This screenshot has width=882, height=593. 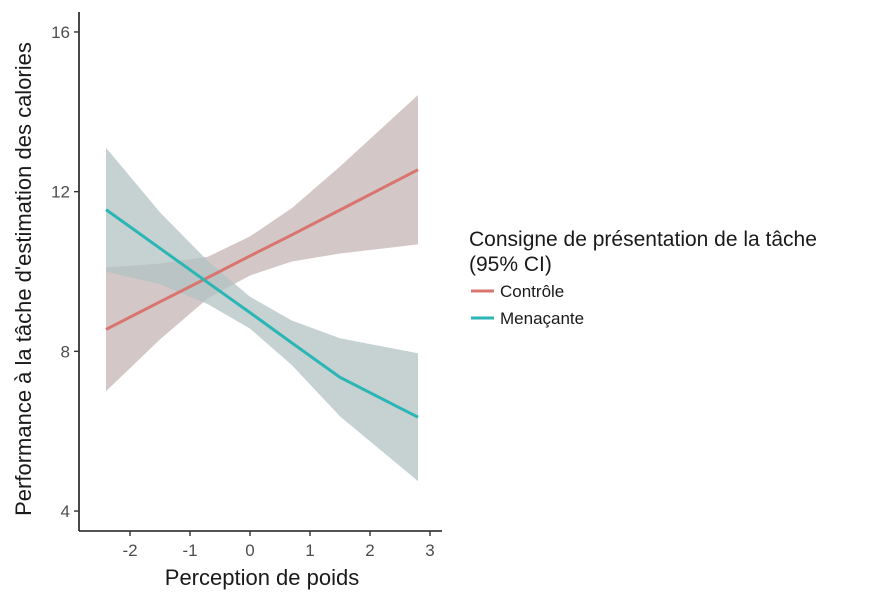 I want to click on x-tick-label: -1, so click(x=189, y=550).